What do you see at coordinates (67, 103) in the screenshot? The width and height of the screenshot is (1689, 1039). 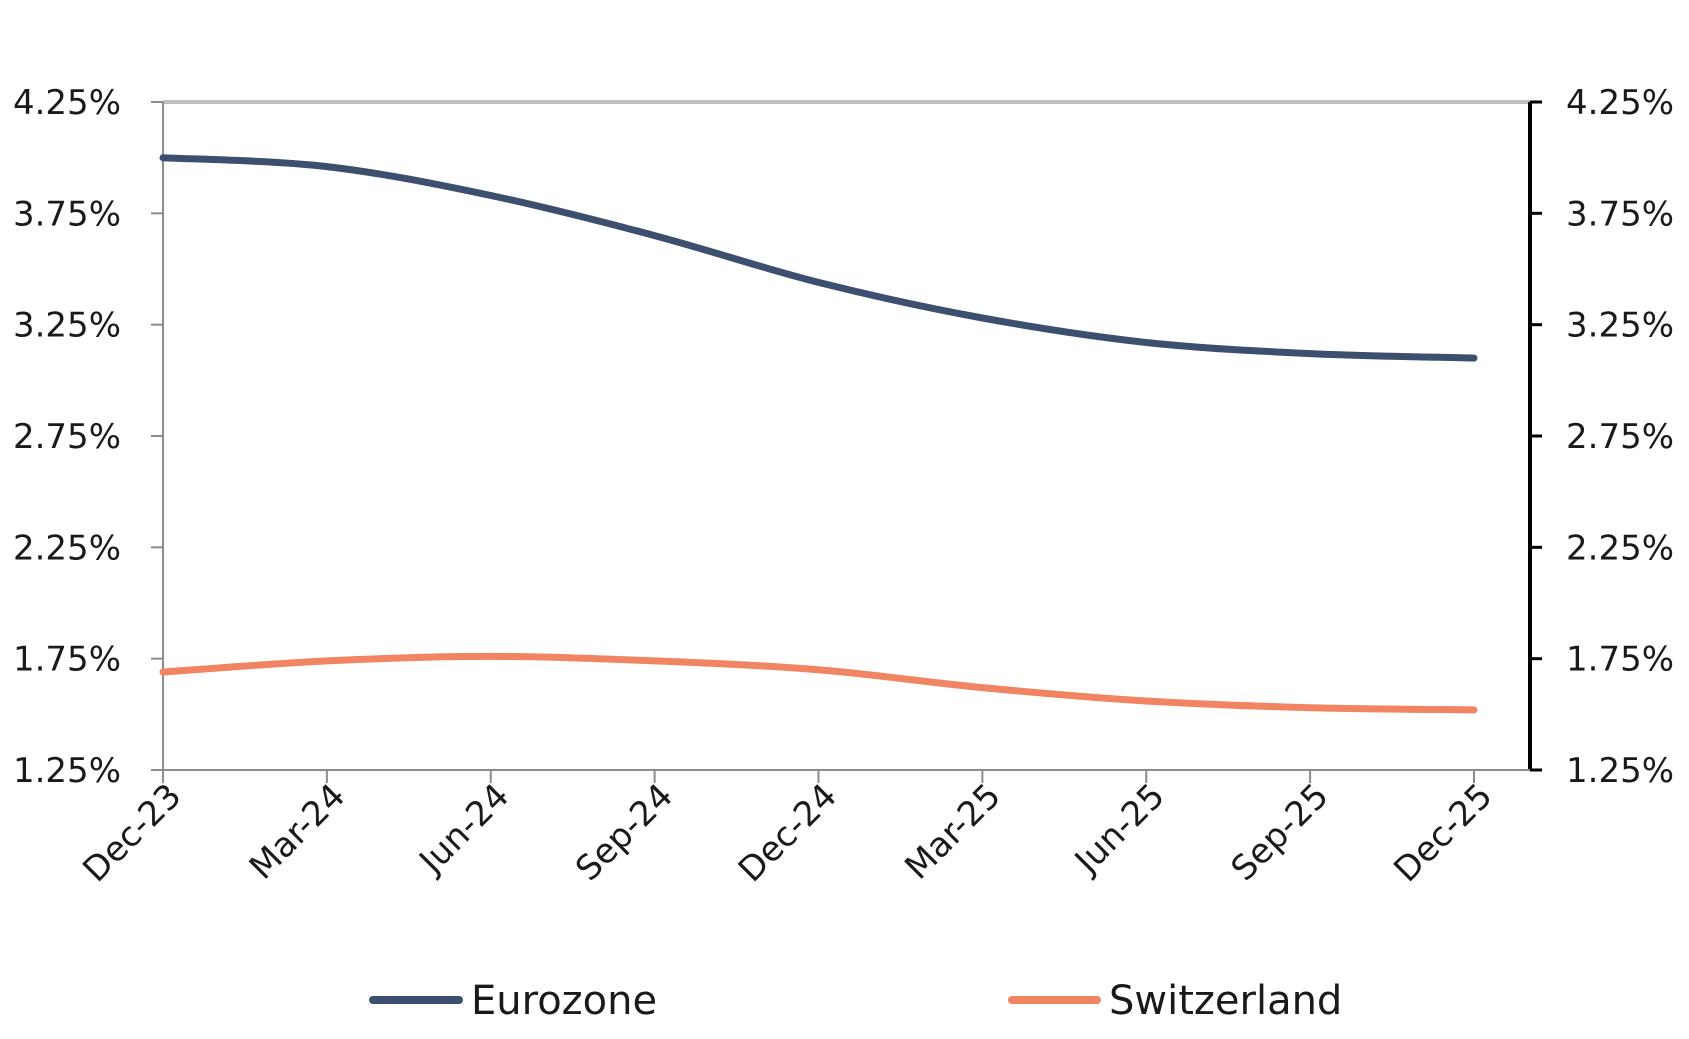 I see `y-tick-label-left: 4.25%` at bounding box center [67, 103].